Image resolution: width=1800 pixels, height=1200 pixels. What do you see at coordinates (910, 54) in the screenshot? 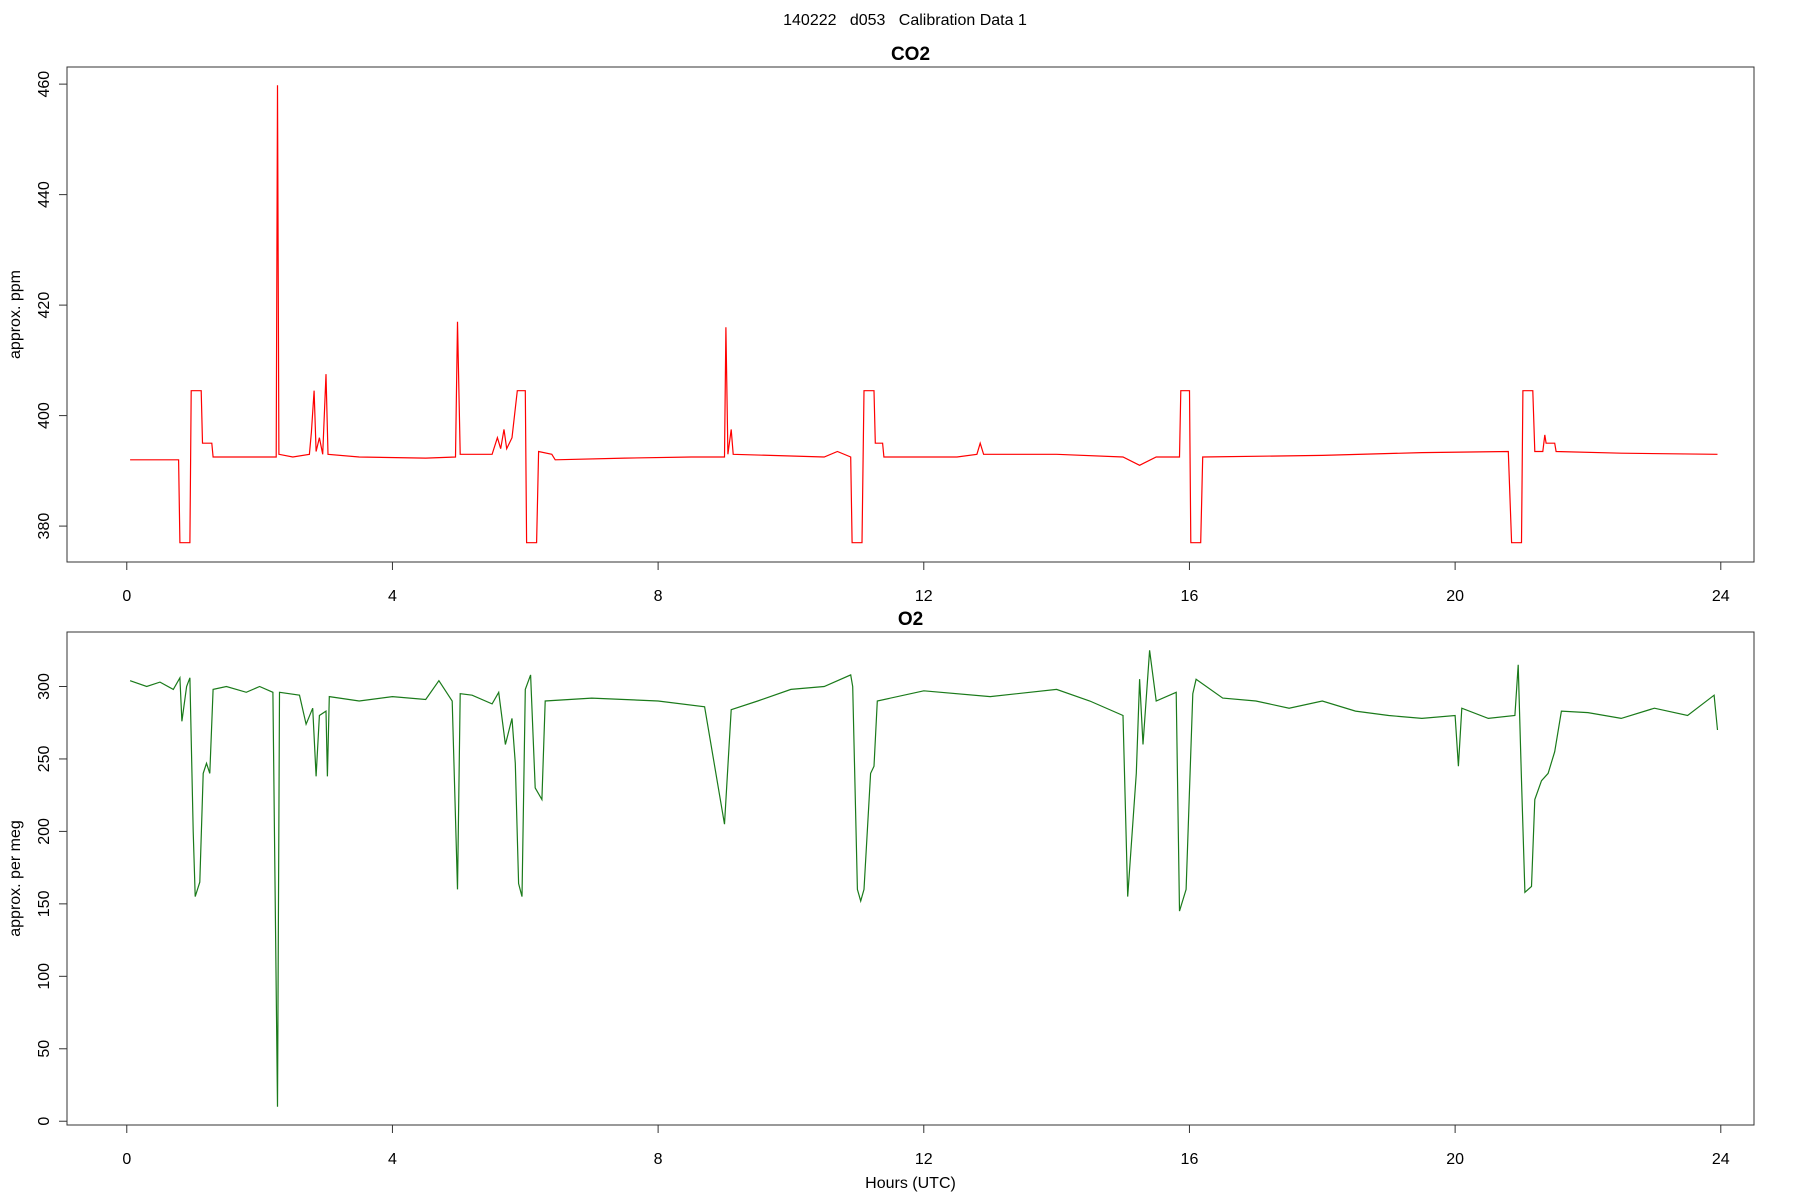
I see `panel-title: CO2` at bounding box center [910, 54].